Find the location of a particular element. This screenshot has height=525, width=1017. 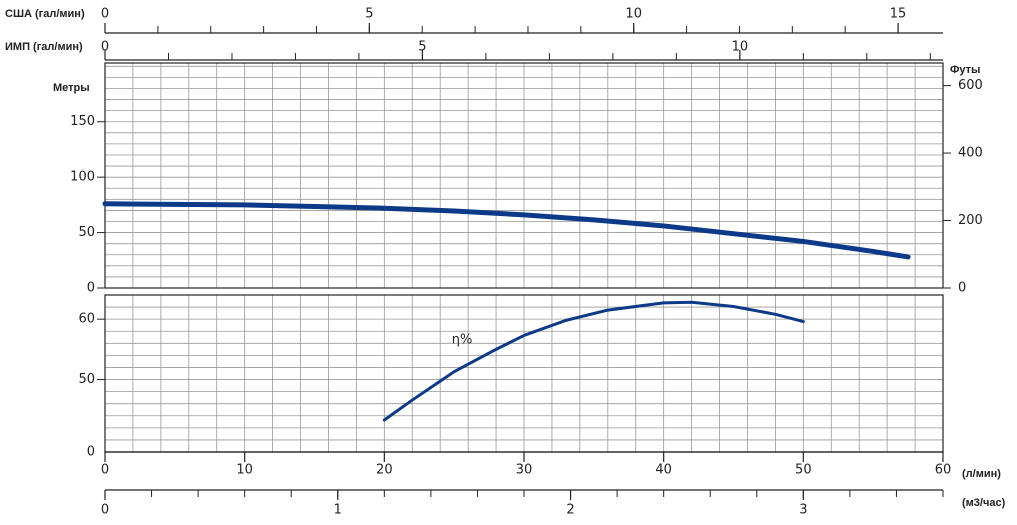

axis-title: (л/мин) is located at coordinates (981, 474).